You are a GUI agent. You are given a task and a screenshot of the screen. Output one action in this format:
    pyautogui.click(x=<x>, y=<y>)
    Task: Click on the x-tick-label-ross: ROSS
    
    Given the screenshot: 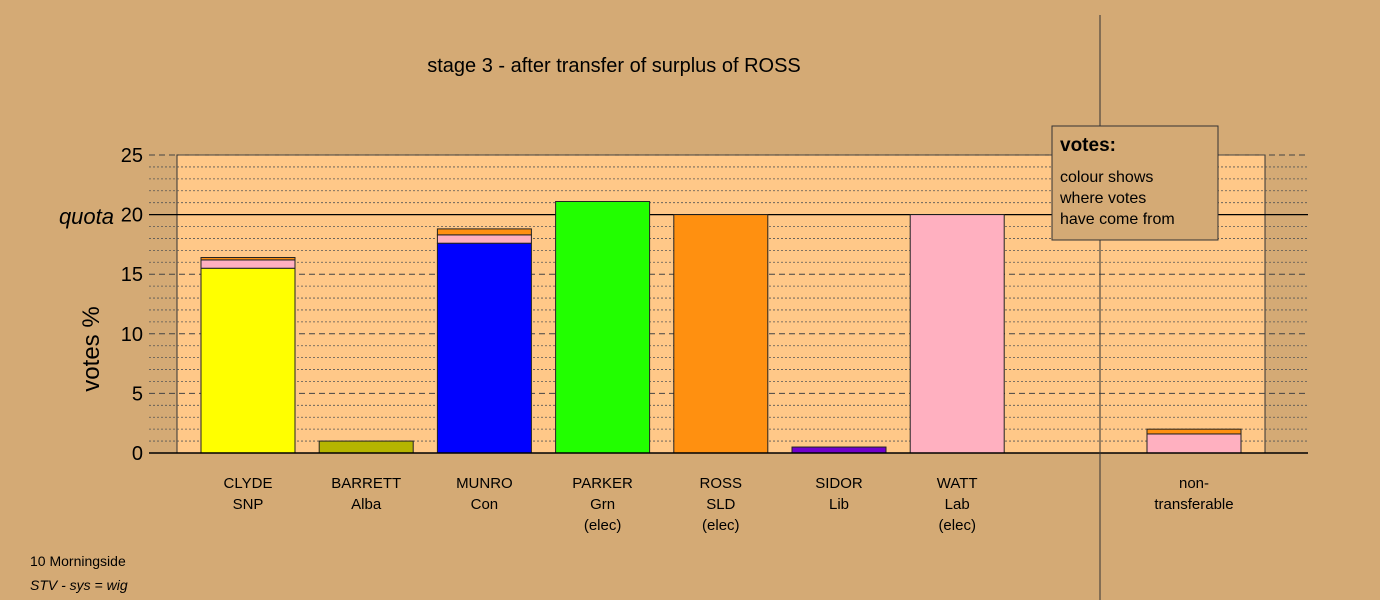 What is the action you would take?
    pyautogui.click(x=721, y=483)
    